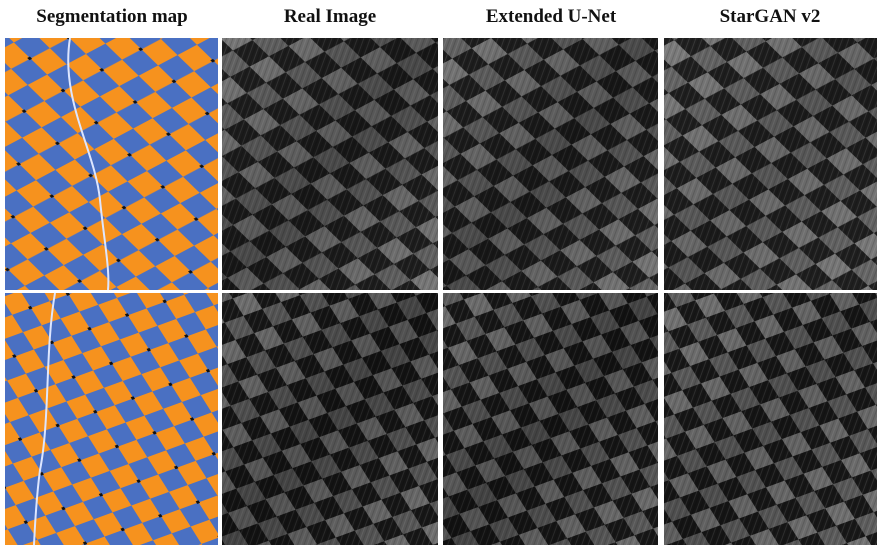 The image size is (877, 550). What do you see at coordinates (111, 16) in the screenshot?
I see `column-title: Segmentation map` at bounding box center [111, 16].